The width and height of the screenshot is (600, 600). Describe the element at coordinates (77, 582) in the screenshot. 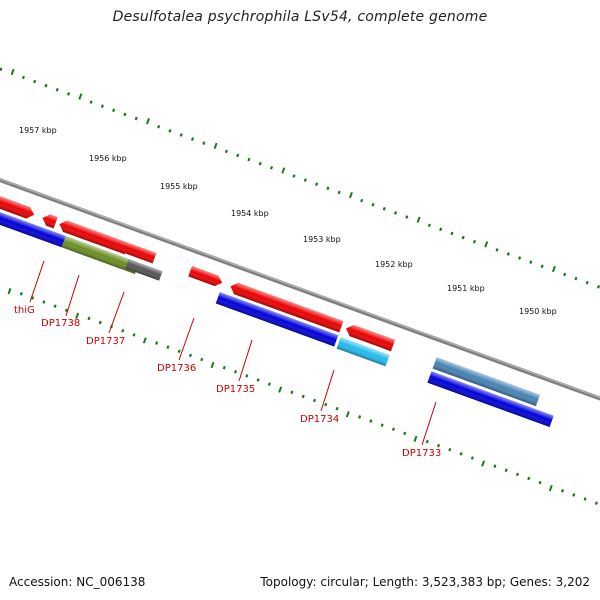

I see `accession-text: Accession: NC_006138` at that location.